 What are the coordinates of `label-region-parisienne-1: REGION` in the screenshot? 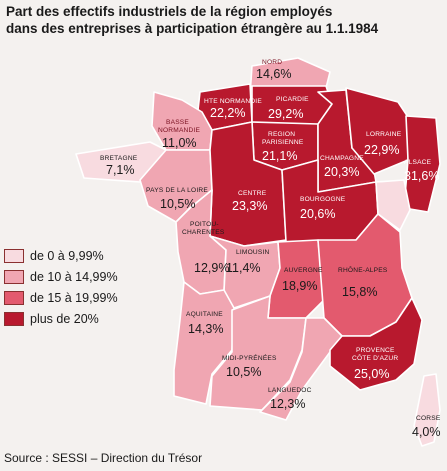 It's located at (281, 134).